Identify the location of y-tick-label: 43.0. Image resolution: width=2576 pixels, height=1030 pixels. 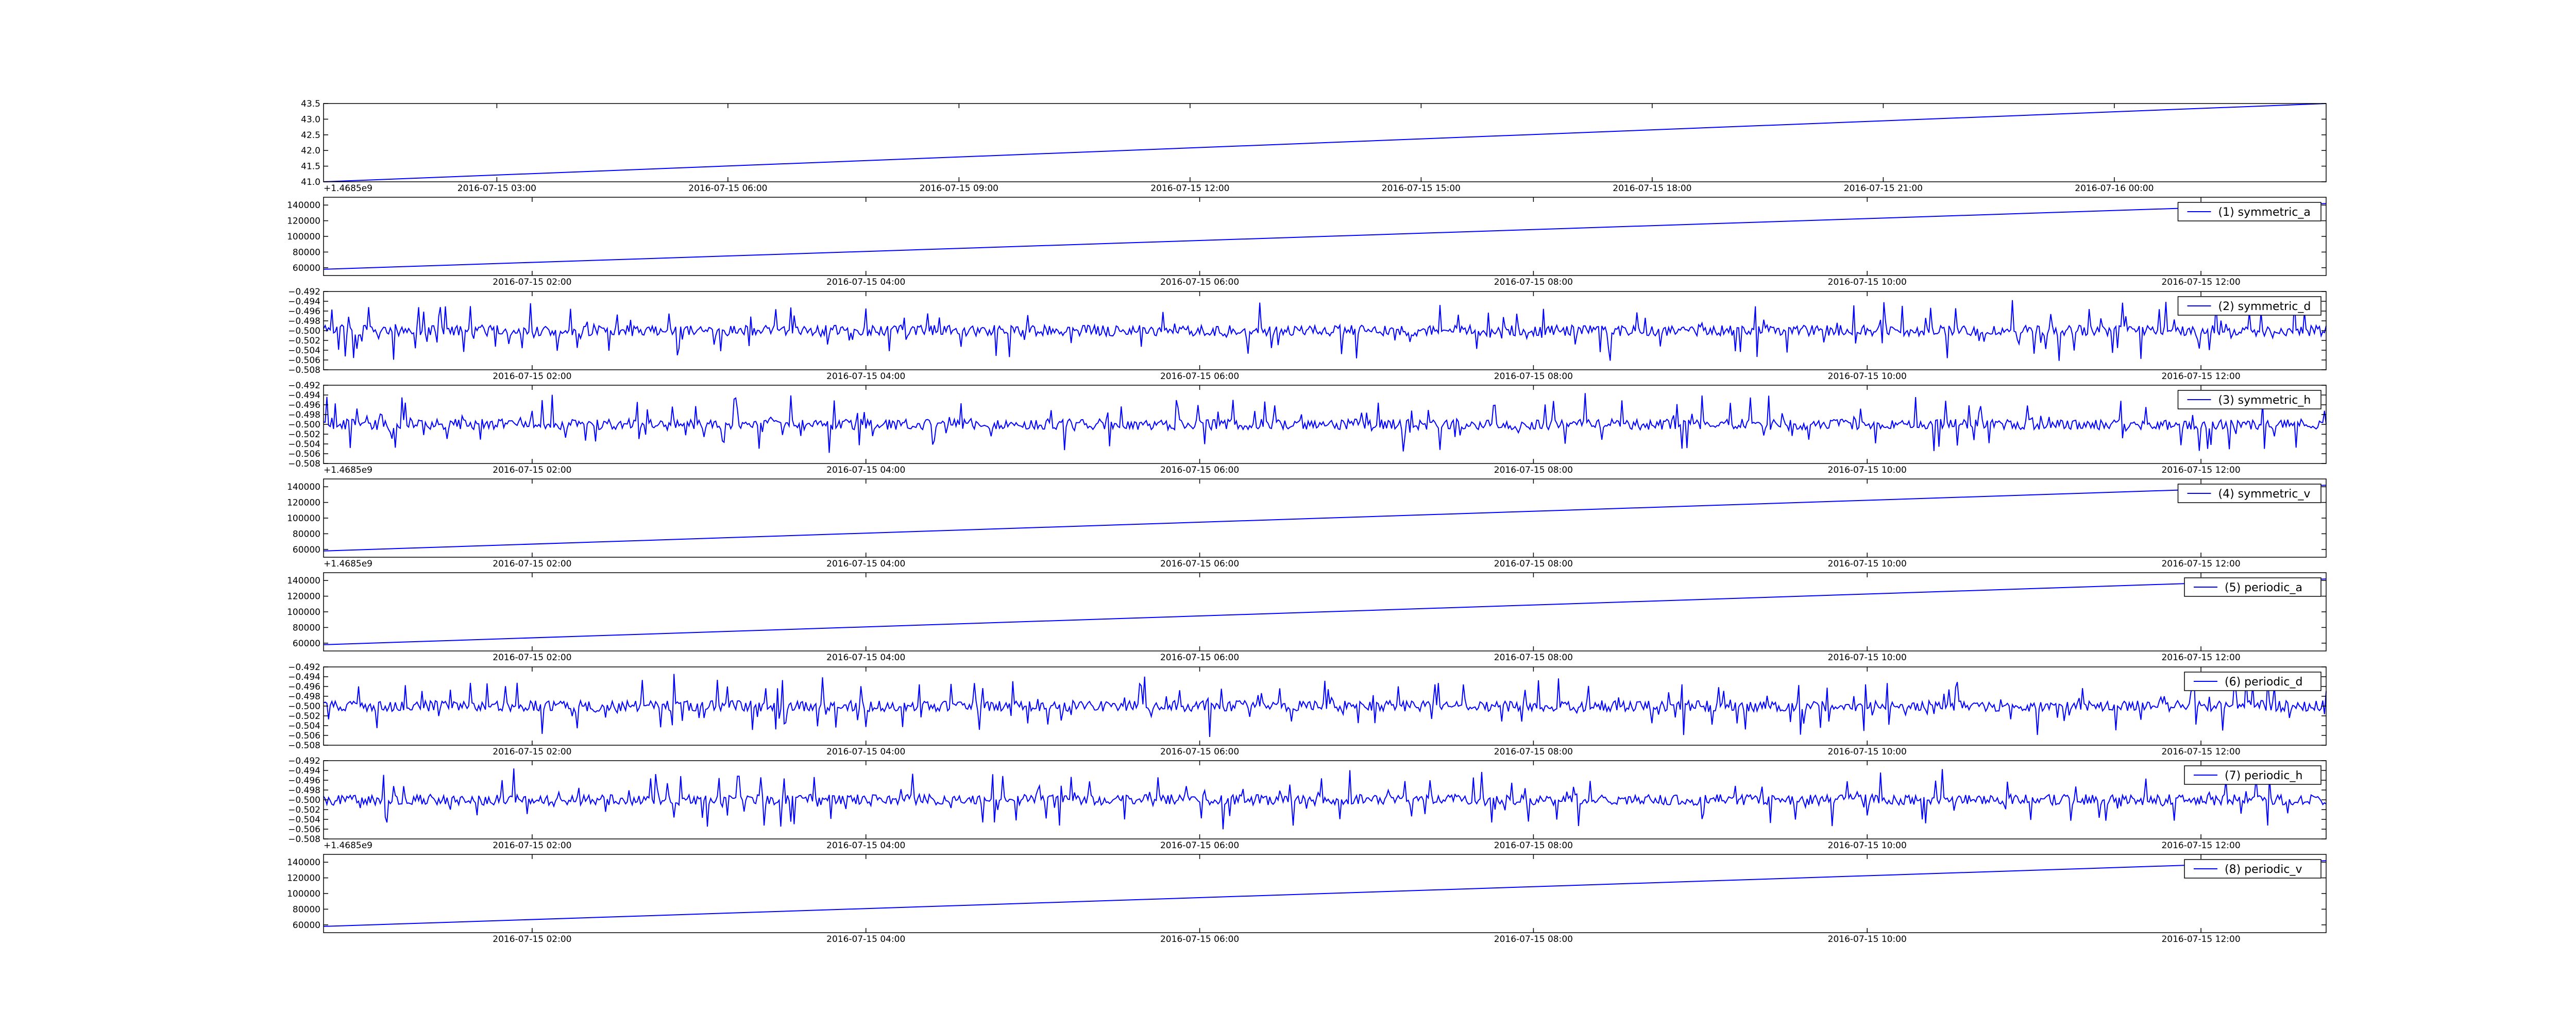
(310, 120).